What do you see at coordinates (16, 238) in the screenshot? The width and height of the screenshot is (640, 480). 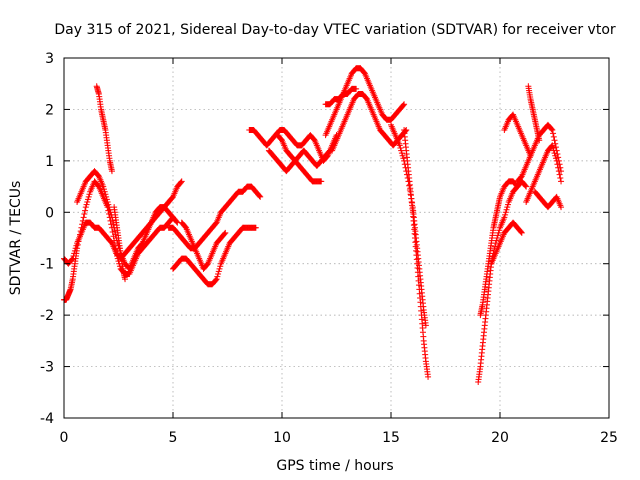 I see `y-axis-label: SDTVAR / TECUs` at bounding box center [16, 238].